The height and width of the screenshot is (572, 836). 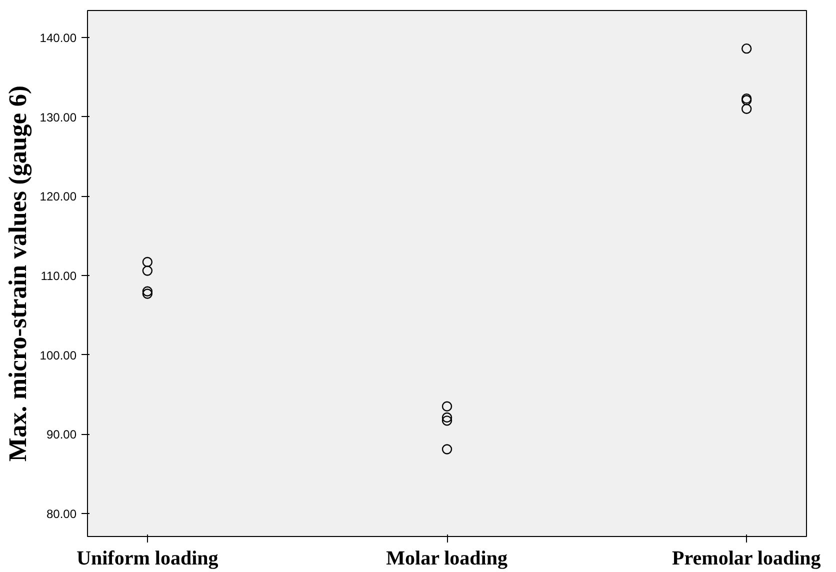 What do you see at coordinates (58, 355) in the screenshot?
I see `y-tick-label: 100.00` at bounding box center [58, 355].